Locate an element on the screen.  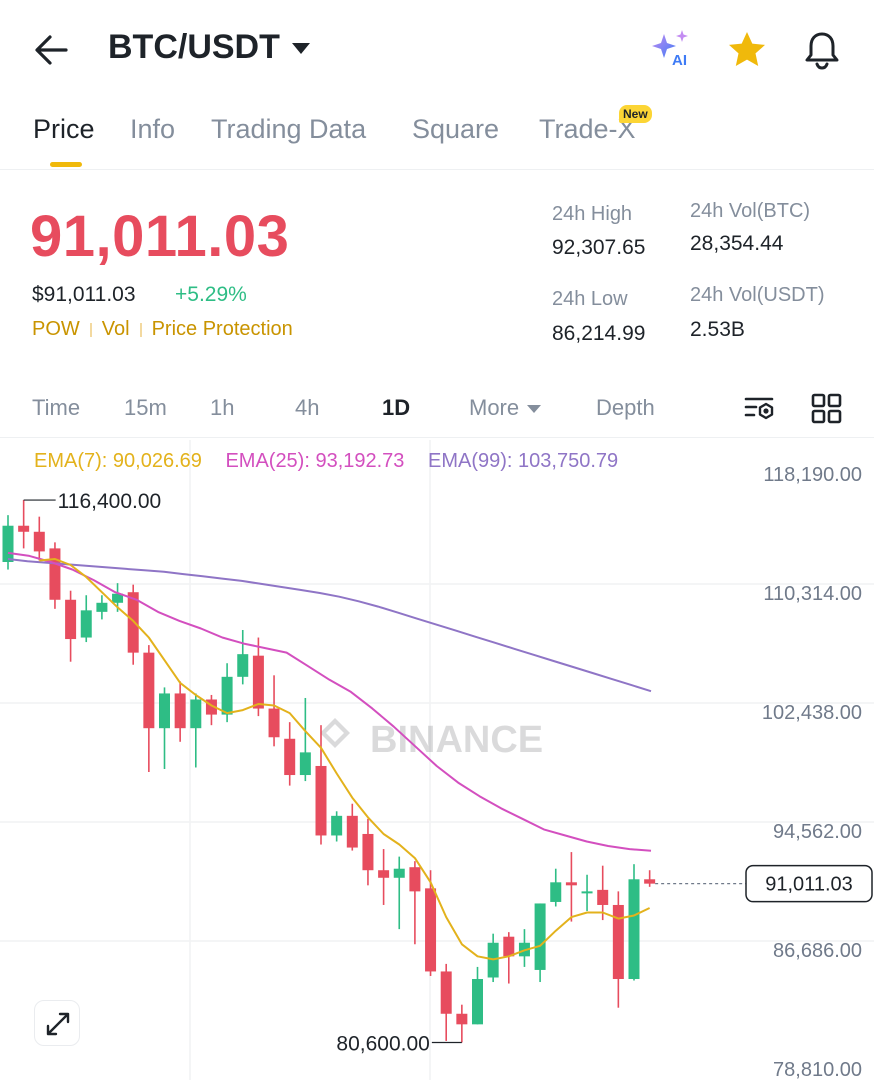
interval-more: More is located at coordinates (505, 408).